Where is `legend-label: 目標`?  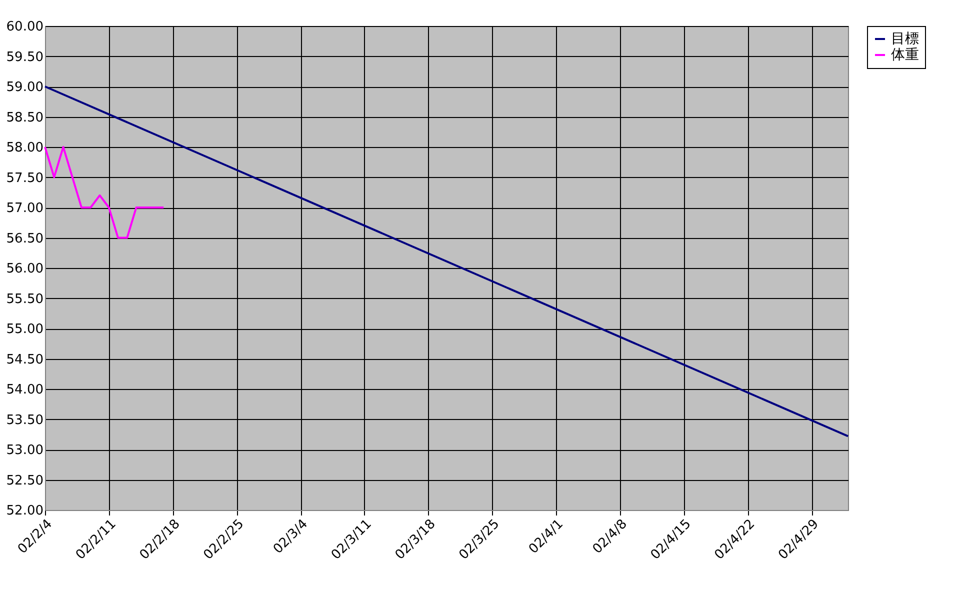 legend-label: 目標 is located at coordinates (905, 39).